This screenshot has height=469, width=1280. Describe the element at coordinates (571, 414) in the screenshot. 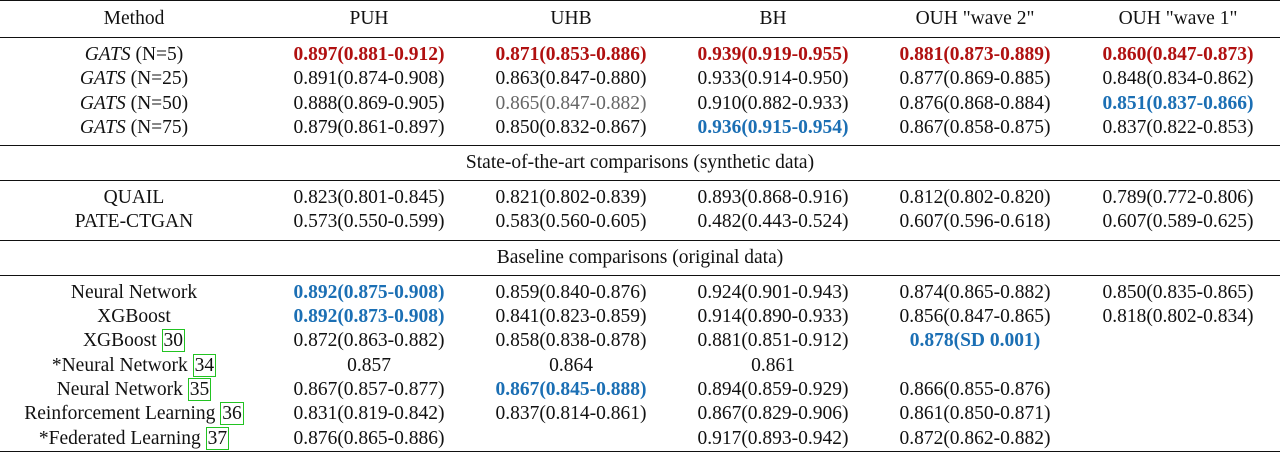

I see `value-cell: 0.837(0.814-0.861)` at that location.